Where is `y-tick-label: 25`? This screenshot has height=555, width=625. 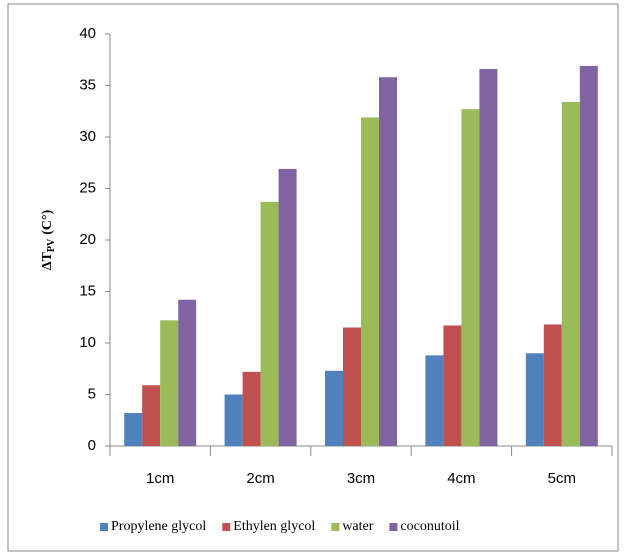 y-tick-label: 25 is located at coordinates (87, 187).